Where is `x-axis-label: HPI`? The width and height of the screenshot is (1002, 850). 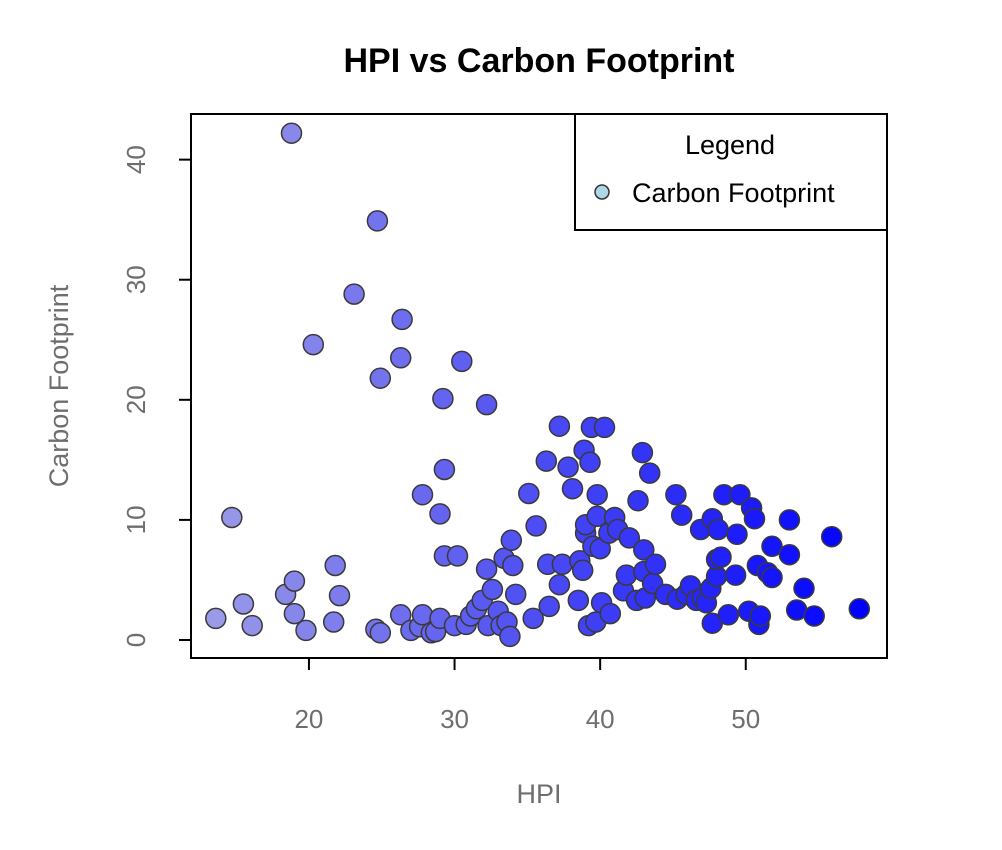 x-axis-label: HPI is located at coordinates (538, 794).